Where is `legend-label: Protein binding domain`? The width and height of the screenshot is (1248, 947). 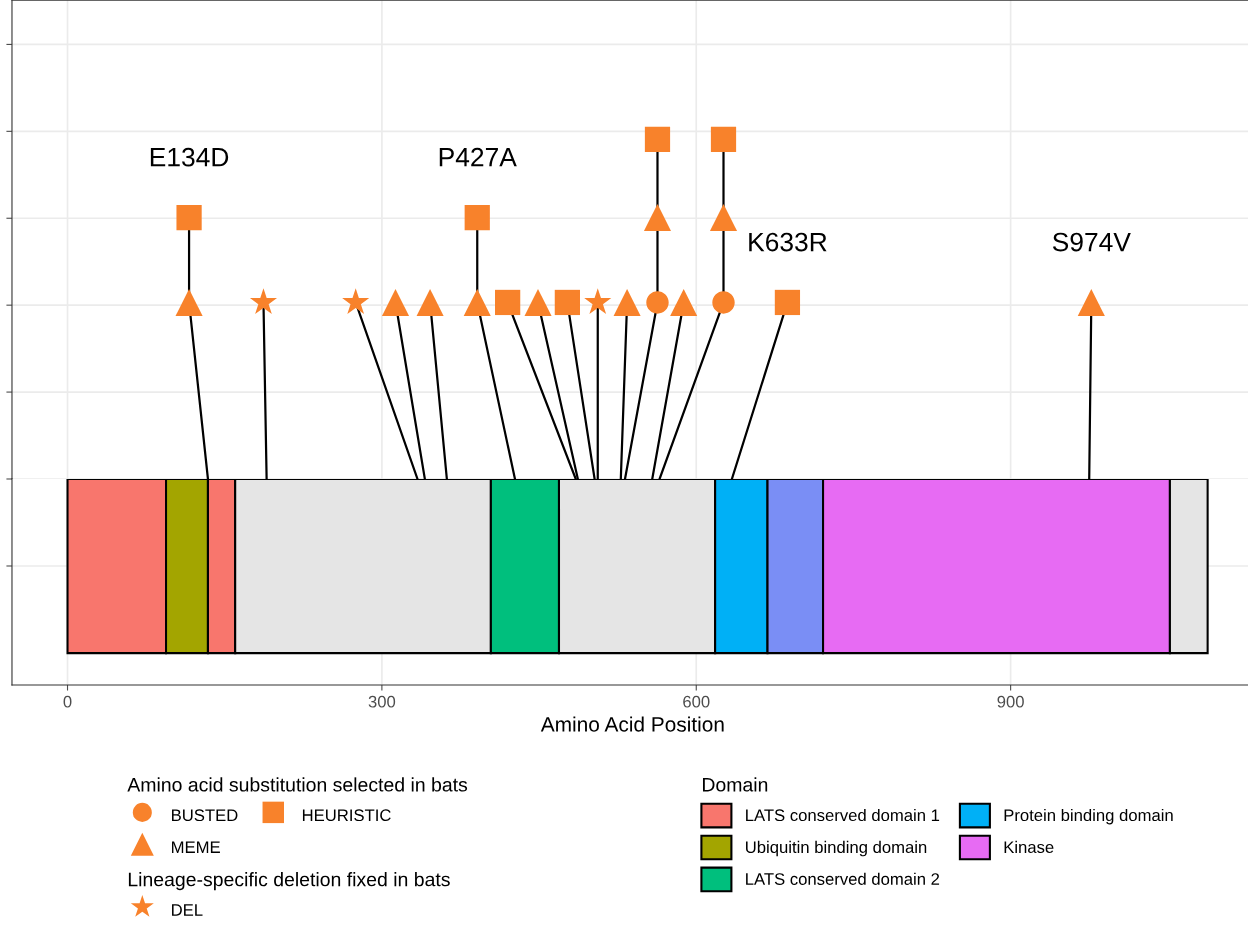 legend-label: Protein binding domain is located at coordinates (1088, 816).